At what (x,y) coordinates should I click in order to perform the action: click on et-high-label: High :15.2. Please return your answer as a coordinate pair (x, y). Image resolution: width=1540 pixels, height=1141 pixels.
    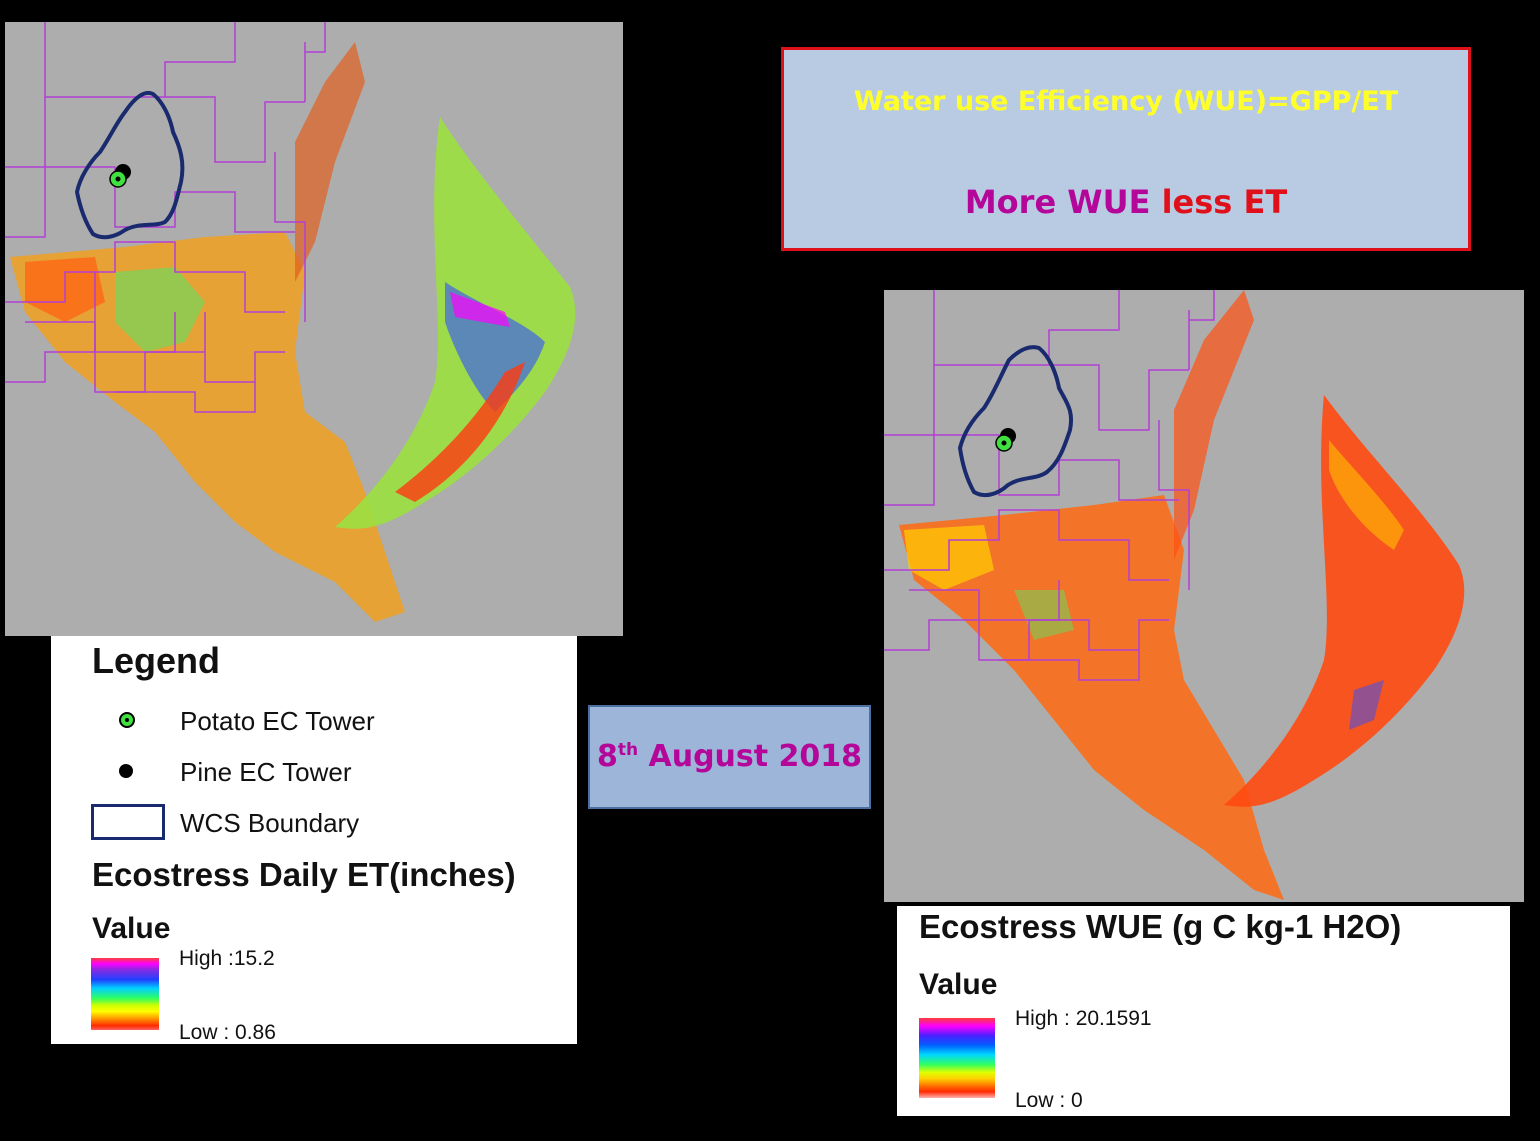
    Looking at the image, I should click on (227, 958).